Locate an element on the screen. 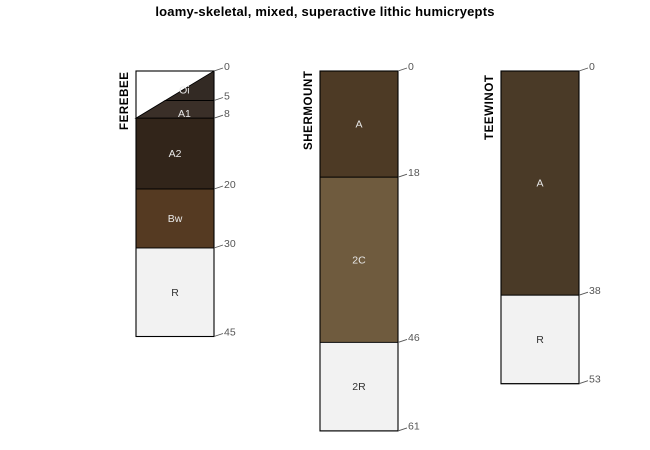 The image size is (650, 450). depth-label-30: 30 is located at coordinates (230, 244).